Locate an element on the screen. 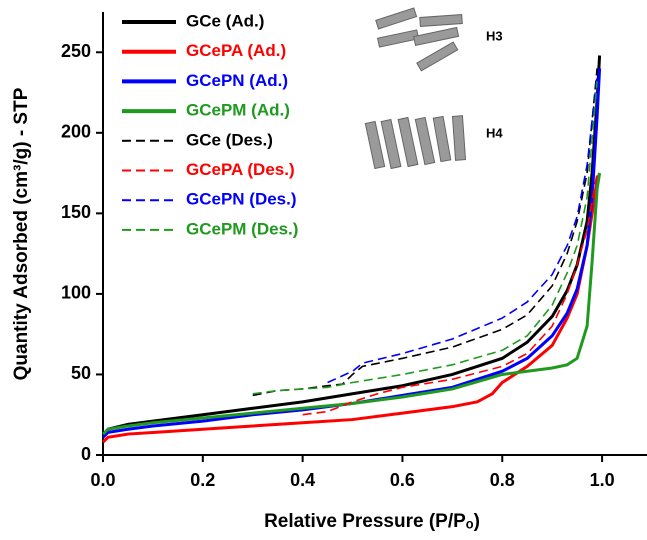 The image size is (647, 540). legend-label: GCe (Ad.) is located at coordinates (225, 20).